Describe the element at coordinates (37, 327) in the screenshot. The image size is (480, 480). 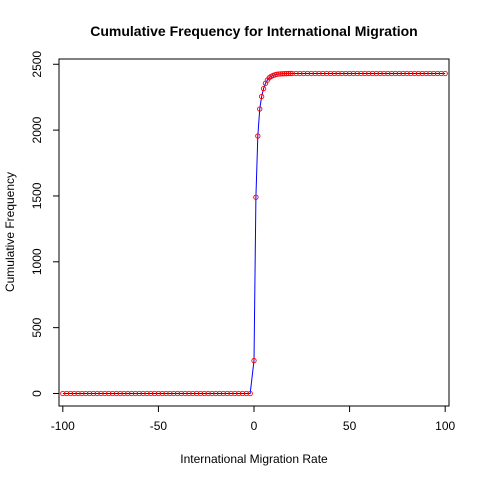
I see `y-tick-label: 500` at that location.